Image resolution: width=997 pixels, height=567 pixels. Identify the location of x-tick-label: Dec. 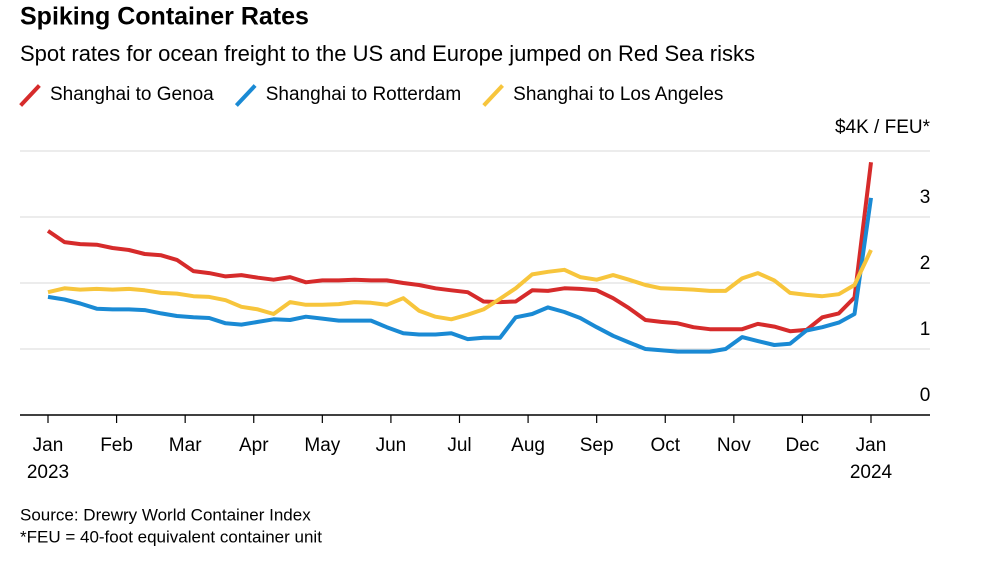
(803, 445).